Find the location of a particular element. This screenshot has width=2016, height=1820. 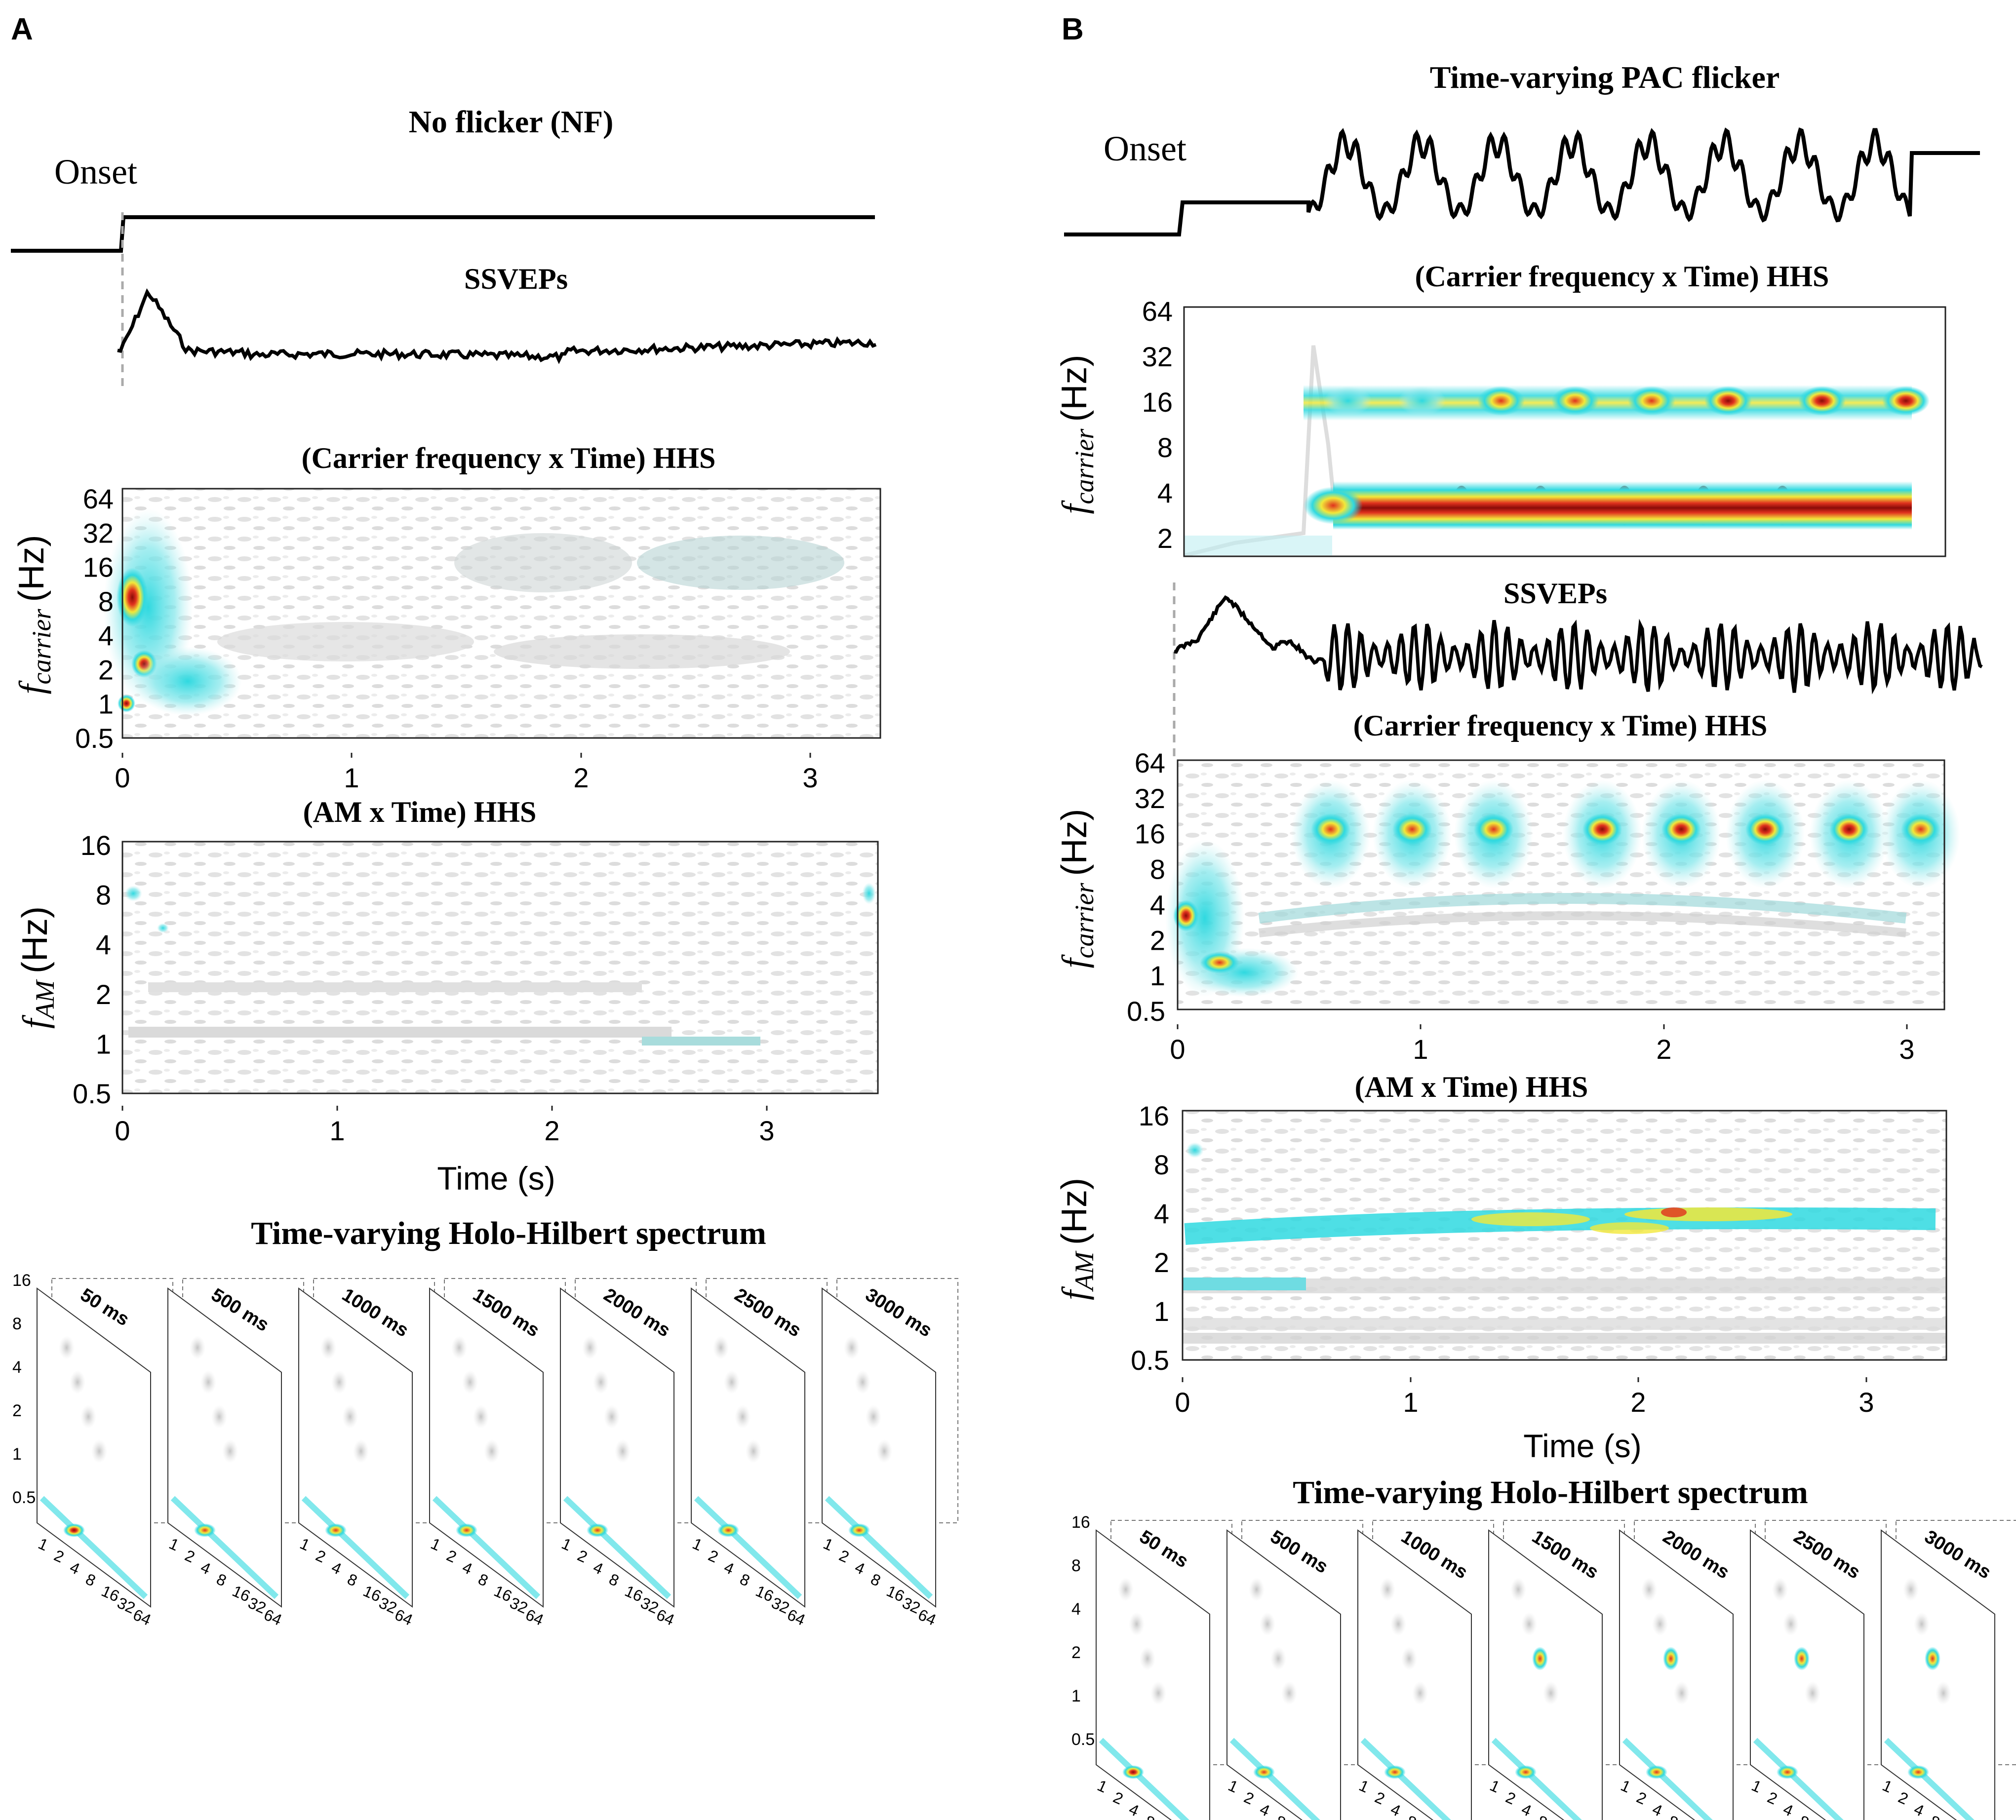

panel-b-carrier-y-tick-0.5: 0.5 is located at coordinates (1146, 1011).